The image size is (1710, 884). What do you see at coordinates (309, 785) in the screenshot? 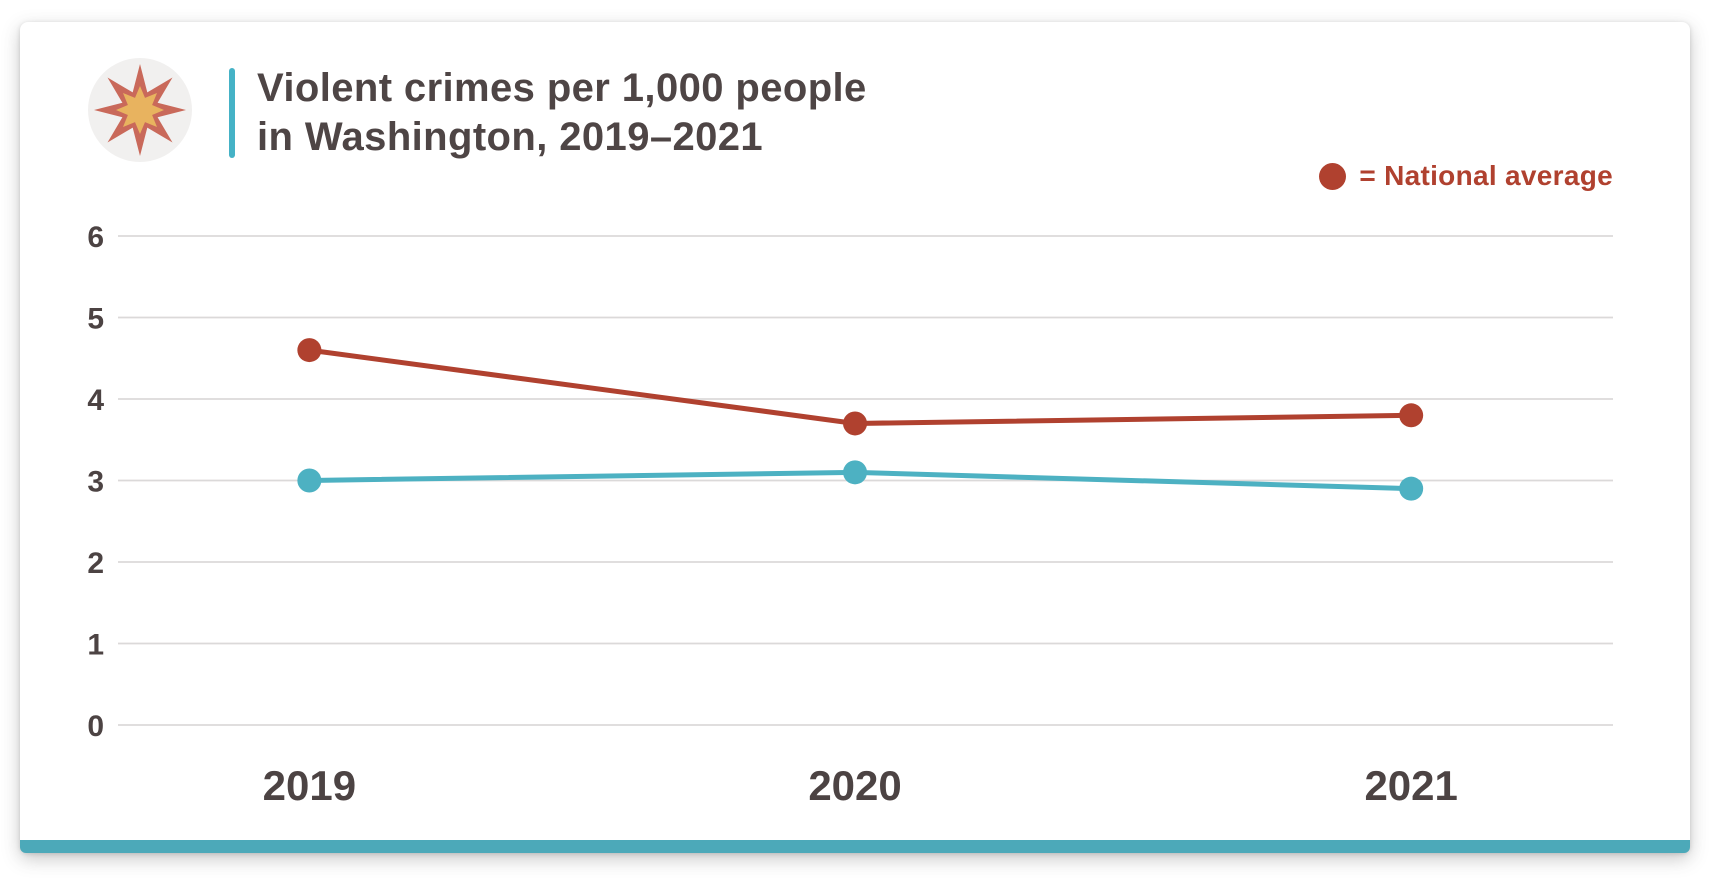
I see `x-axis-tick-label: 2019` at bounding box center [309, 785].